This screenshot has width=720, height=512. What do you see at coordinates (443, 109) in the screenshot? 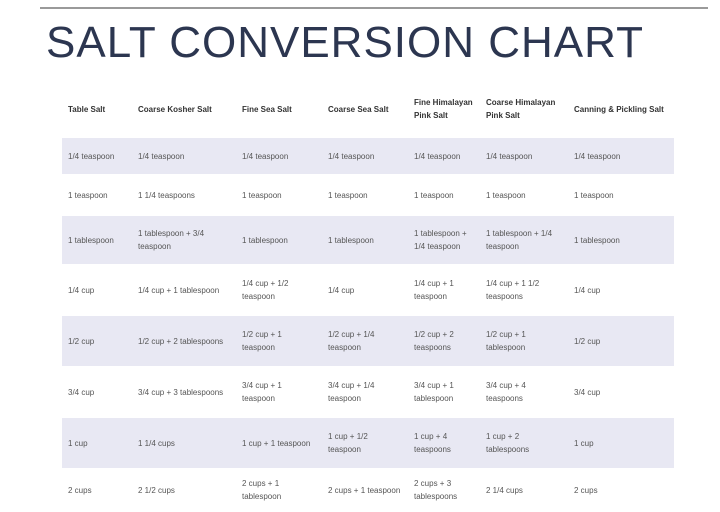
I see `column-header: Fine Himalayan Pink Salt` at bounding box center [443, 109].